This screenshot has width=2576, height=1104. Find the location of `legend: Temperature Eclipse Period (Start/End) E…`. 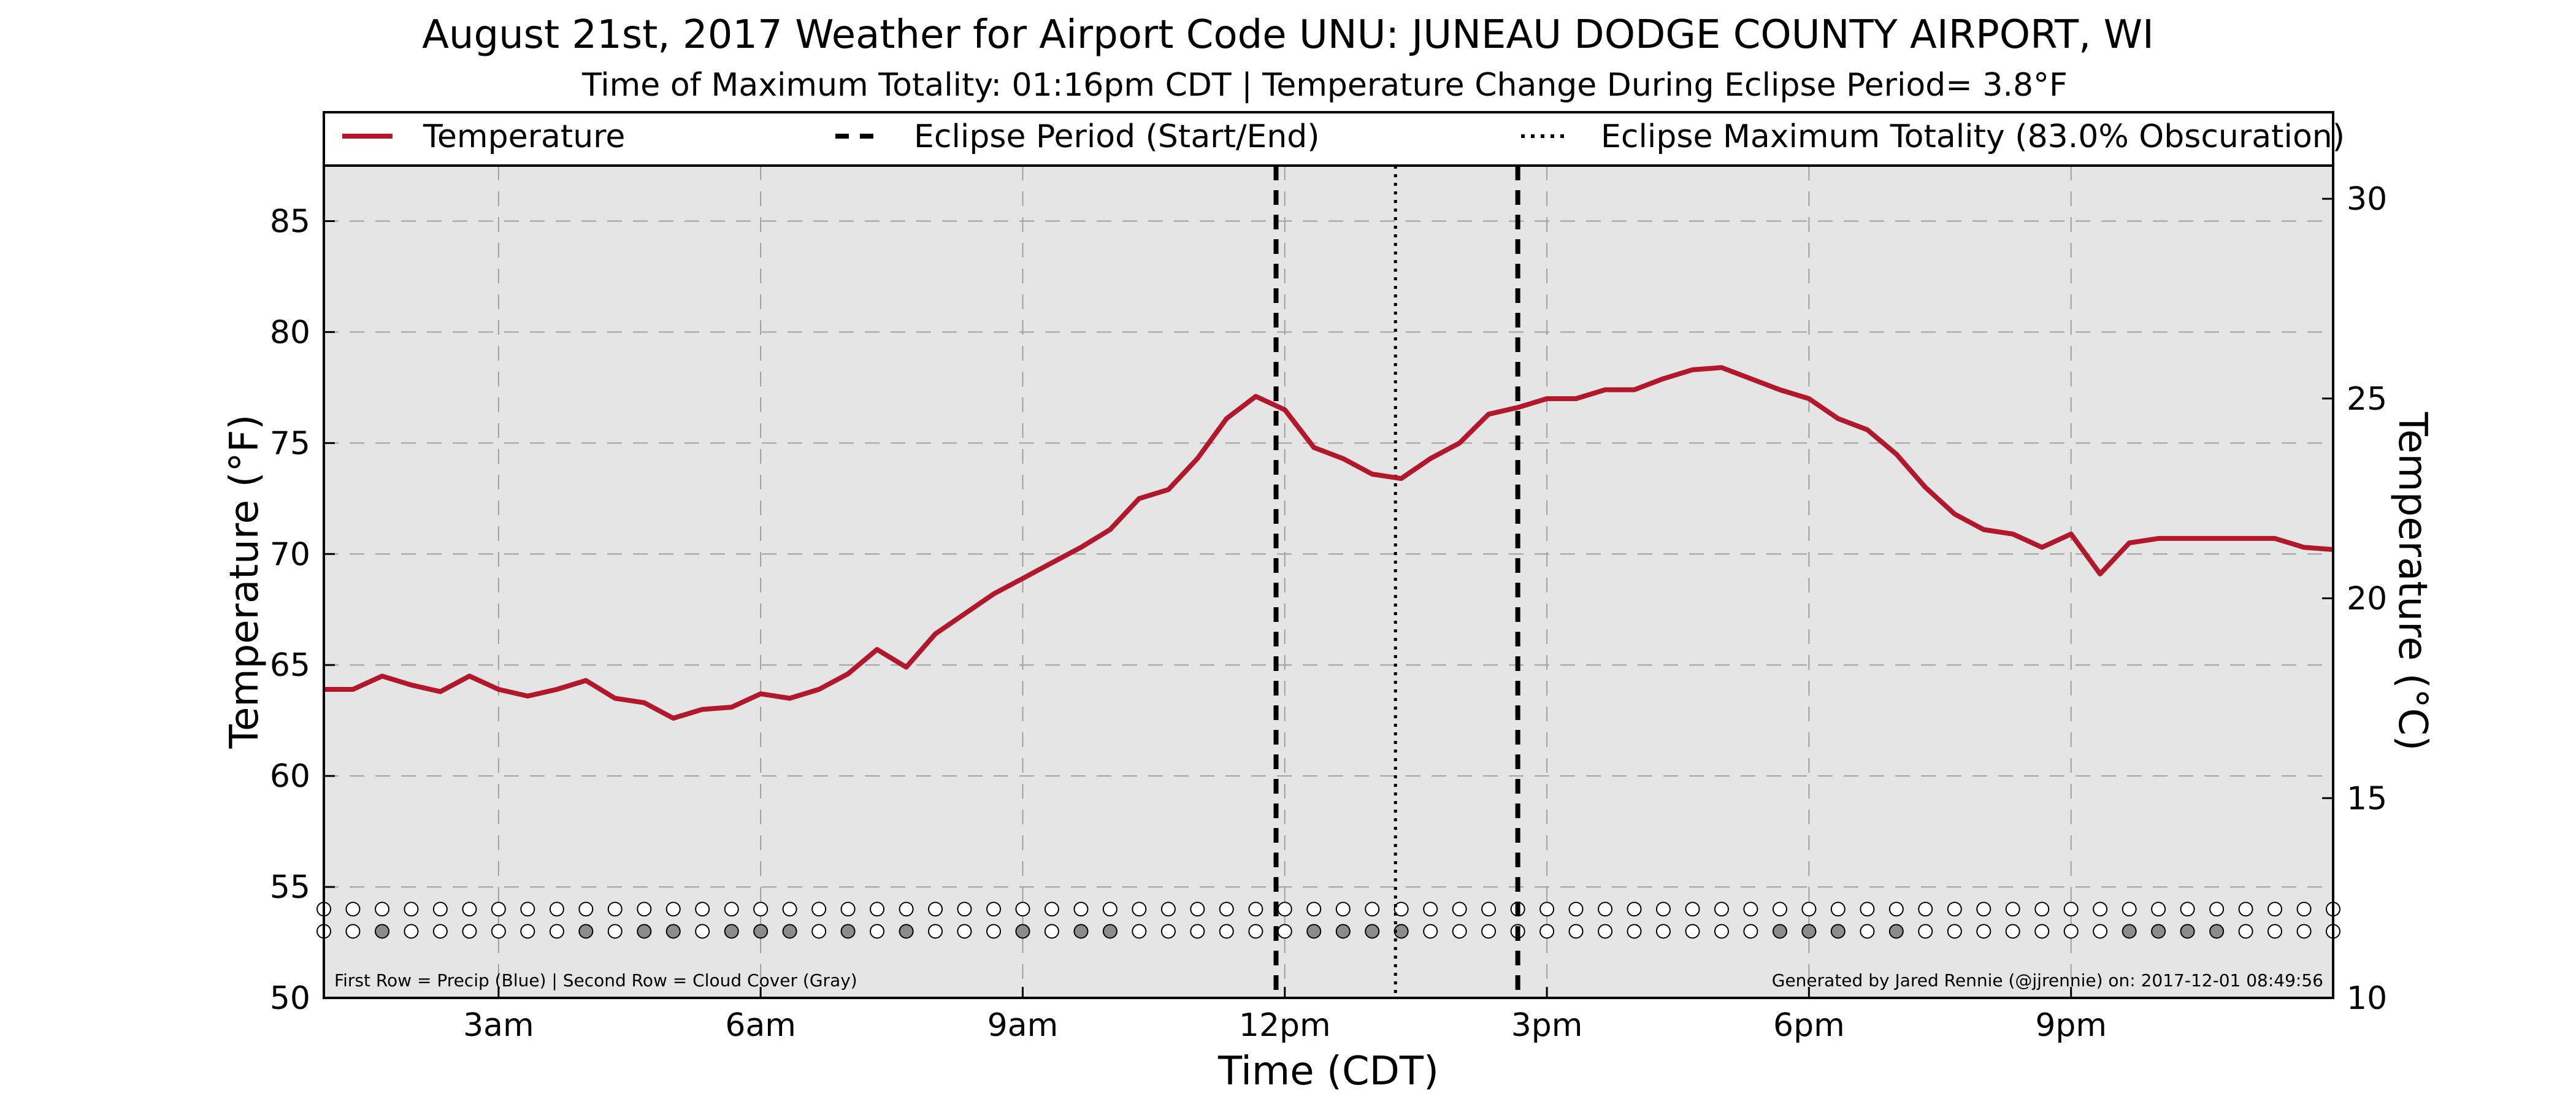

legend: Temperature Eclipse Period (Start/End) E… is located at coordinates (1334, 139).